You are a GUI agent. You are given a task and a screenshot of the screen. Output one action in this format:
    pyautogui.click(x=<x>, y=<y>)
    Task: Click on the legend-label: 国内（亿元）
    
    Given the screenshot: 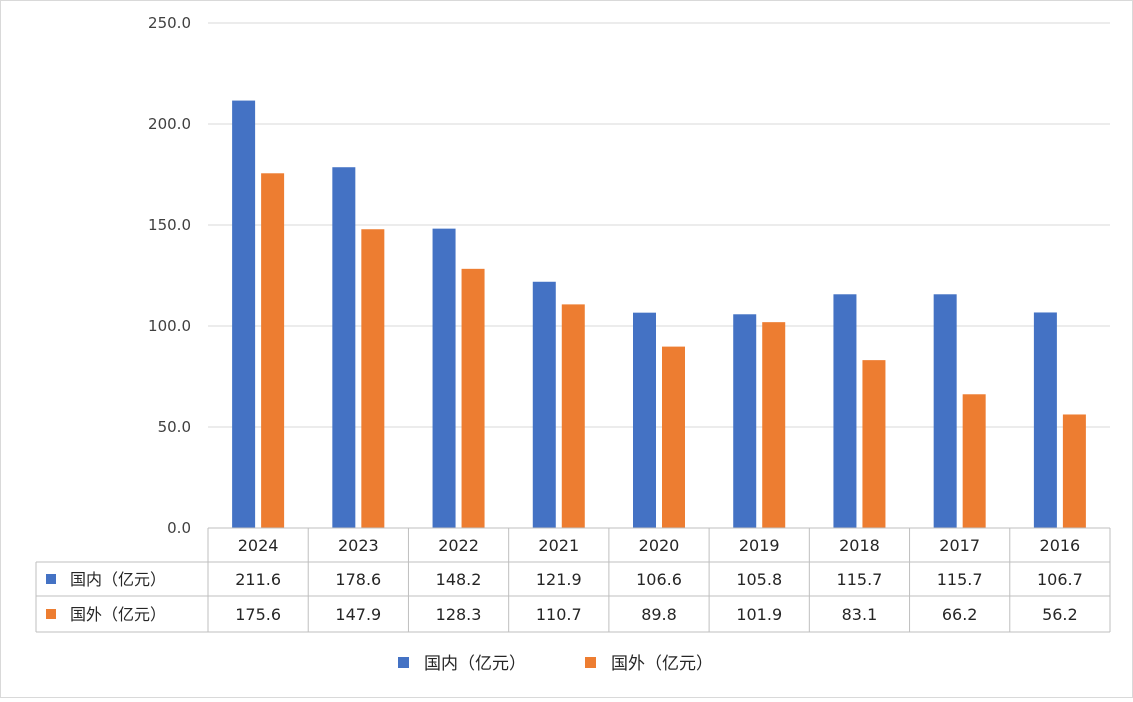 What is the action you would take?
    pyautogui.click(x=475, y=664)
    